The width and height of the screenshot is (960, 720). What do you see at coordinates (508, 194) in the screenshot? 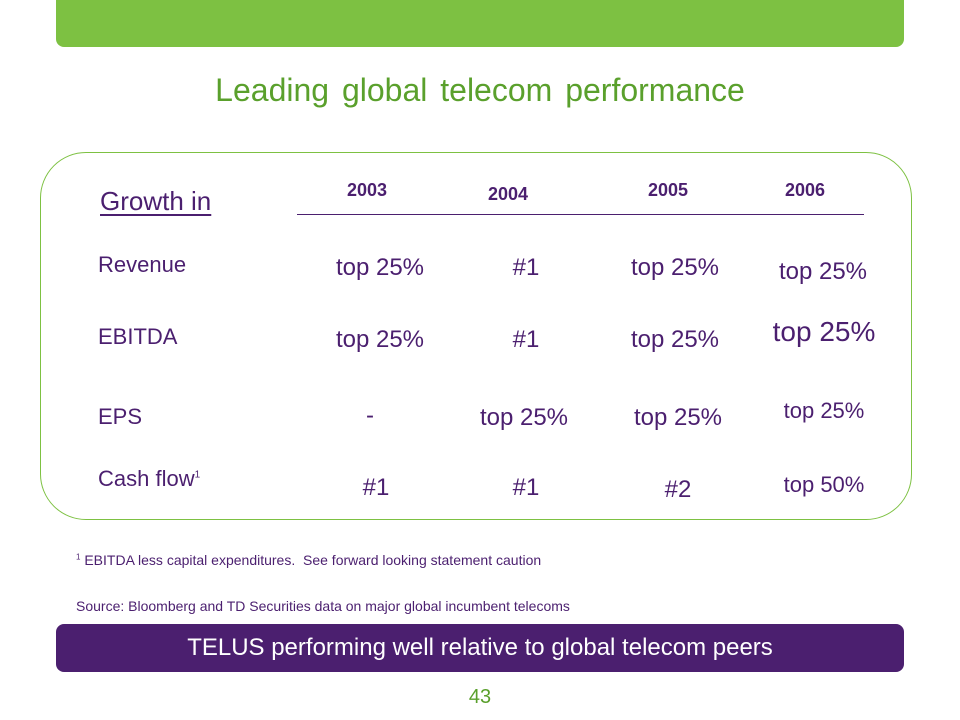
I see `year-header-2004: 2004` at bounding box center [508, 194].